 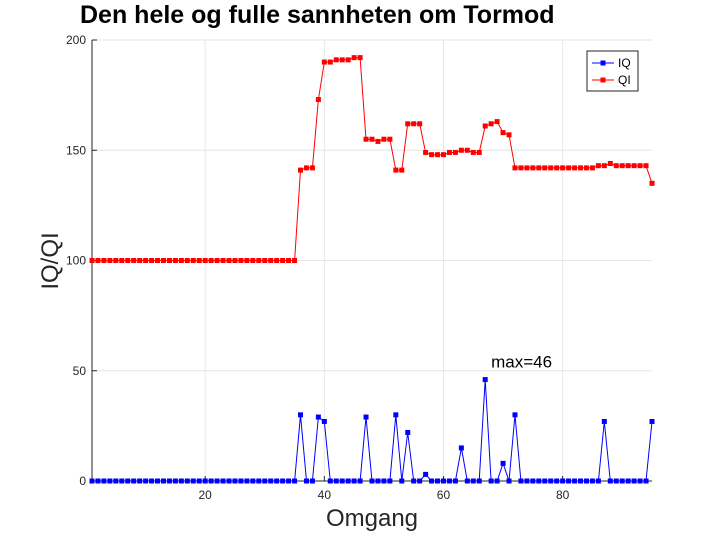 What do you see at coordinates (82, 481) in the screenshot?
I see `y-tick-label: 0` at bounding box center [82, 481].